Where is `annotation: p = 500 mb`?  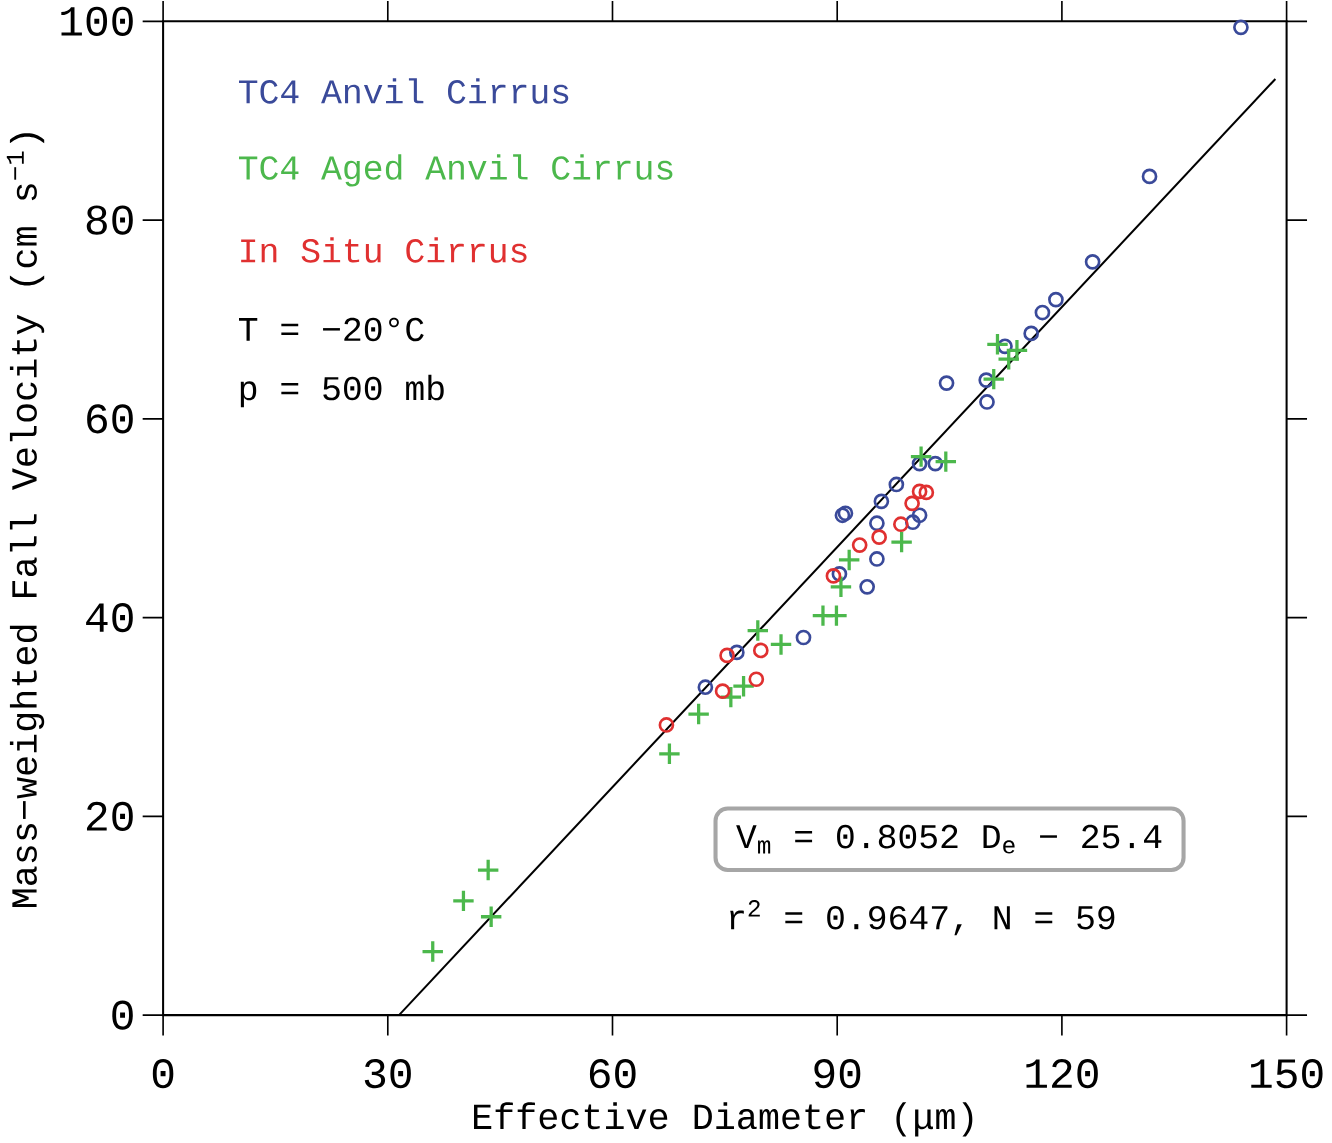 annotation: p = 500 mb is located at coordinates (342, 391).